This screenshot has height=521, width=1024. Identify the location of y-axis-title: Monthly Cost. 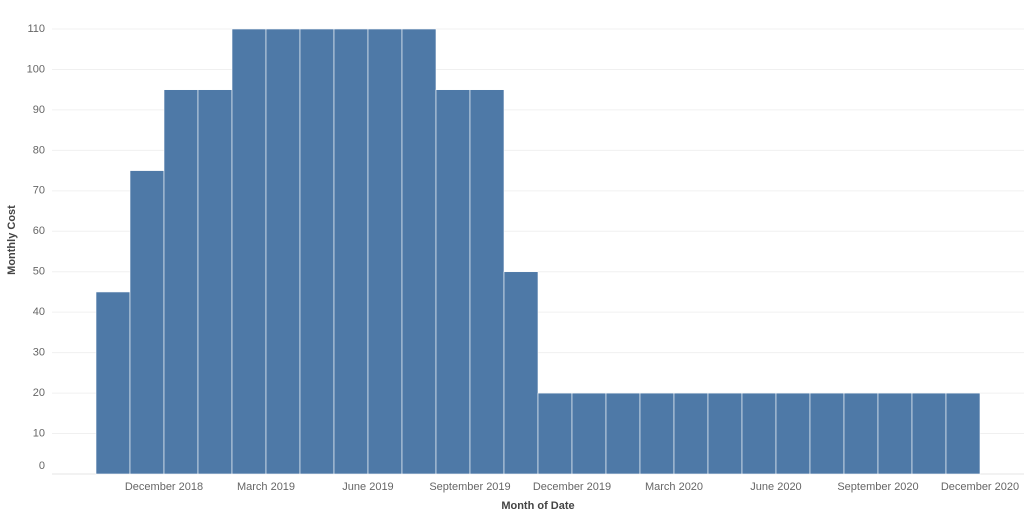
(12, 240).